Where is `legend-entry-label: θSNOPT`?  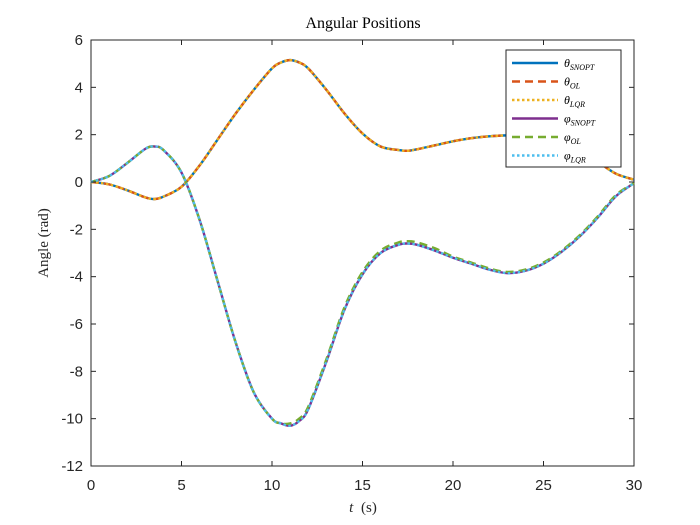 legend-entry-label: θSNOPT is located at coordinates (579, 64).